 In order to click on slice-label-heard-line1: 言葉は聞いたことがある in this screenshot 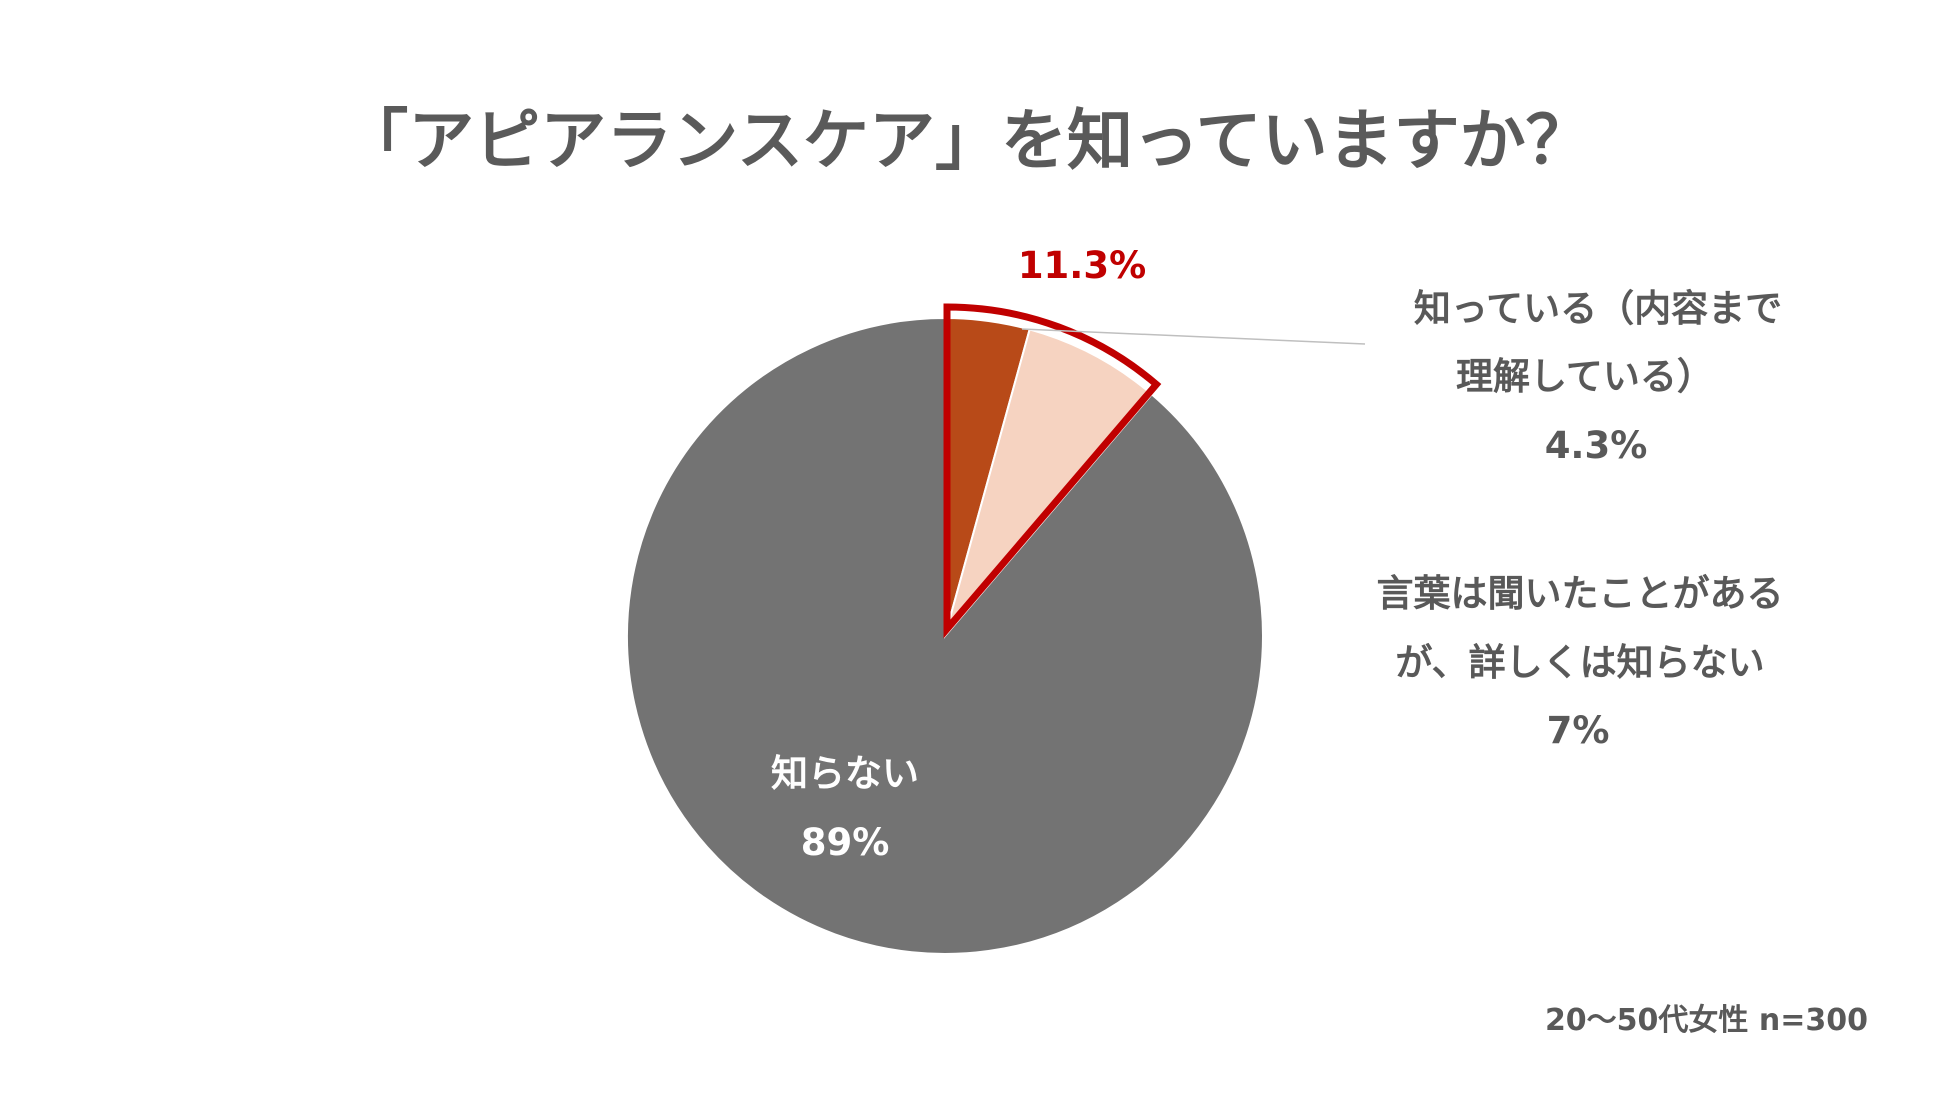, I will do `click(1580, 593)`.